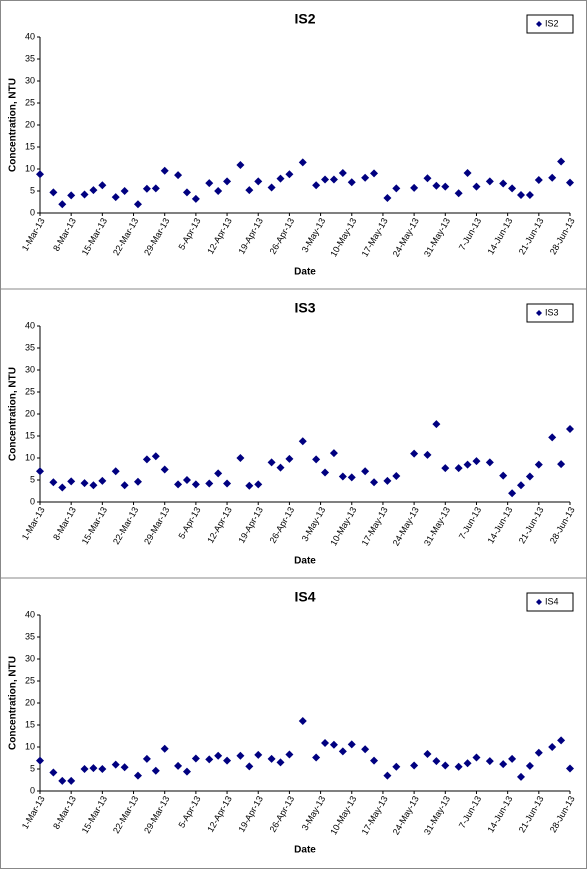 Image resolution: width=587 pixels, height=869 pixels. I want to click on y-tick-label: 25, so click(30, 102).